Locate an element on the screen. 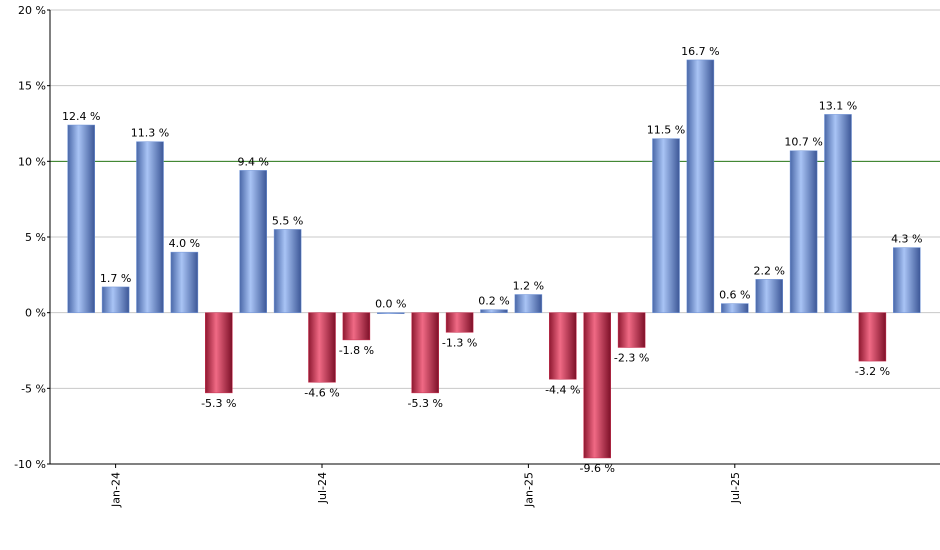  y-tick-label: 5 % is located at coordinates (35, 237).